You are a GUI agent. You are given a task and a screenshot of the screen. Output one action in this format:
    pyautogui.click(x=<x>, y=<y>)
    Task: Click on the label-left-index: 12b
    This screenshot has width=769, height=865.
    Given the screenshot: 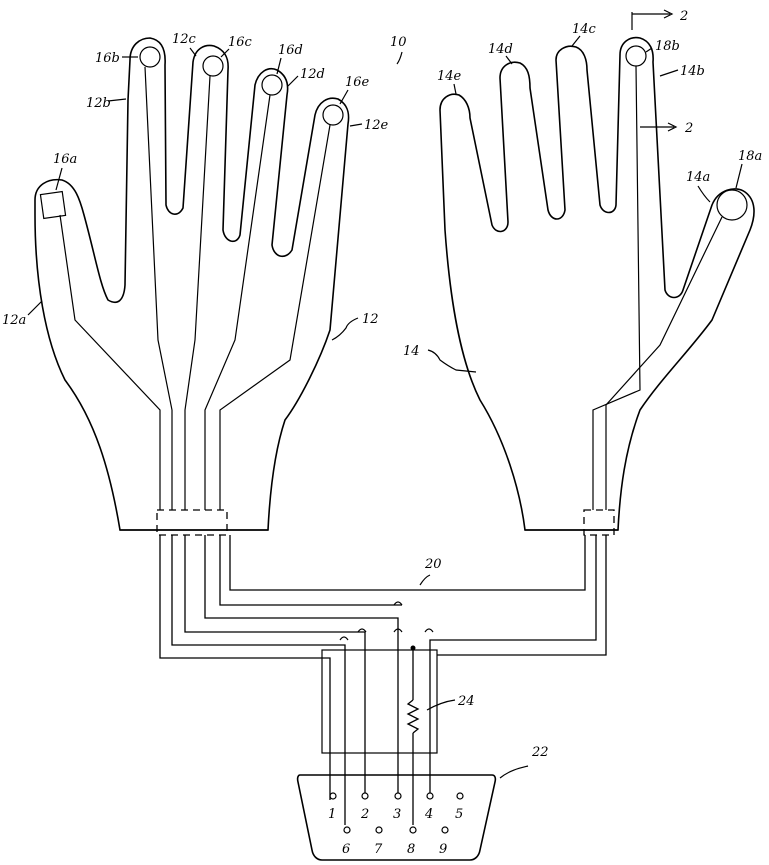 What is the action you would take?
    pyautogui.click(x=98, y=103)
    